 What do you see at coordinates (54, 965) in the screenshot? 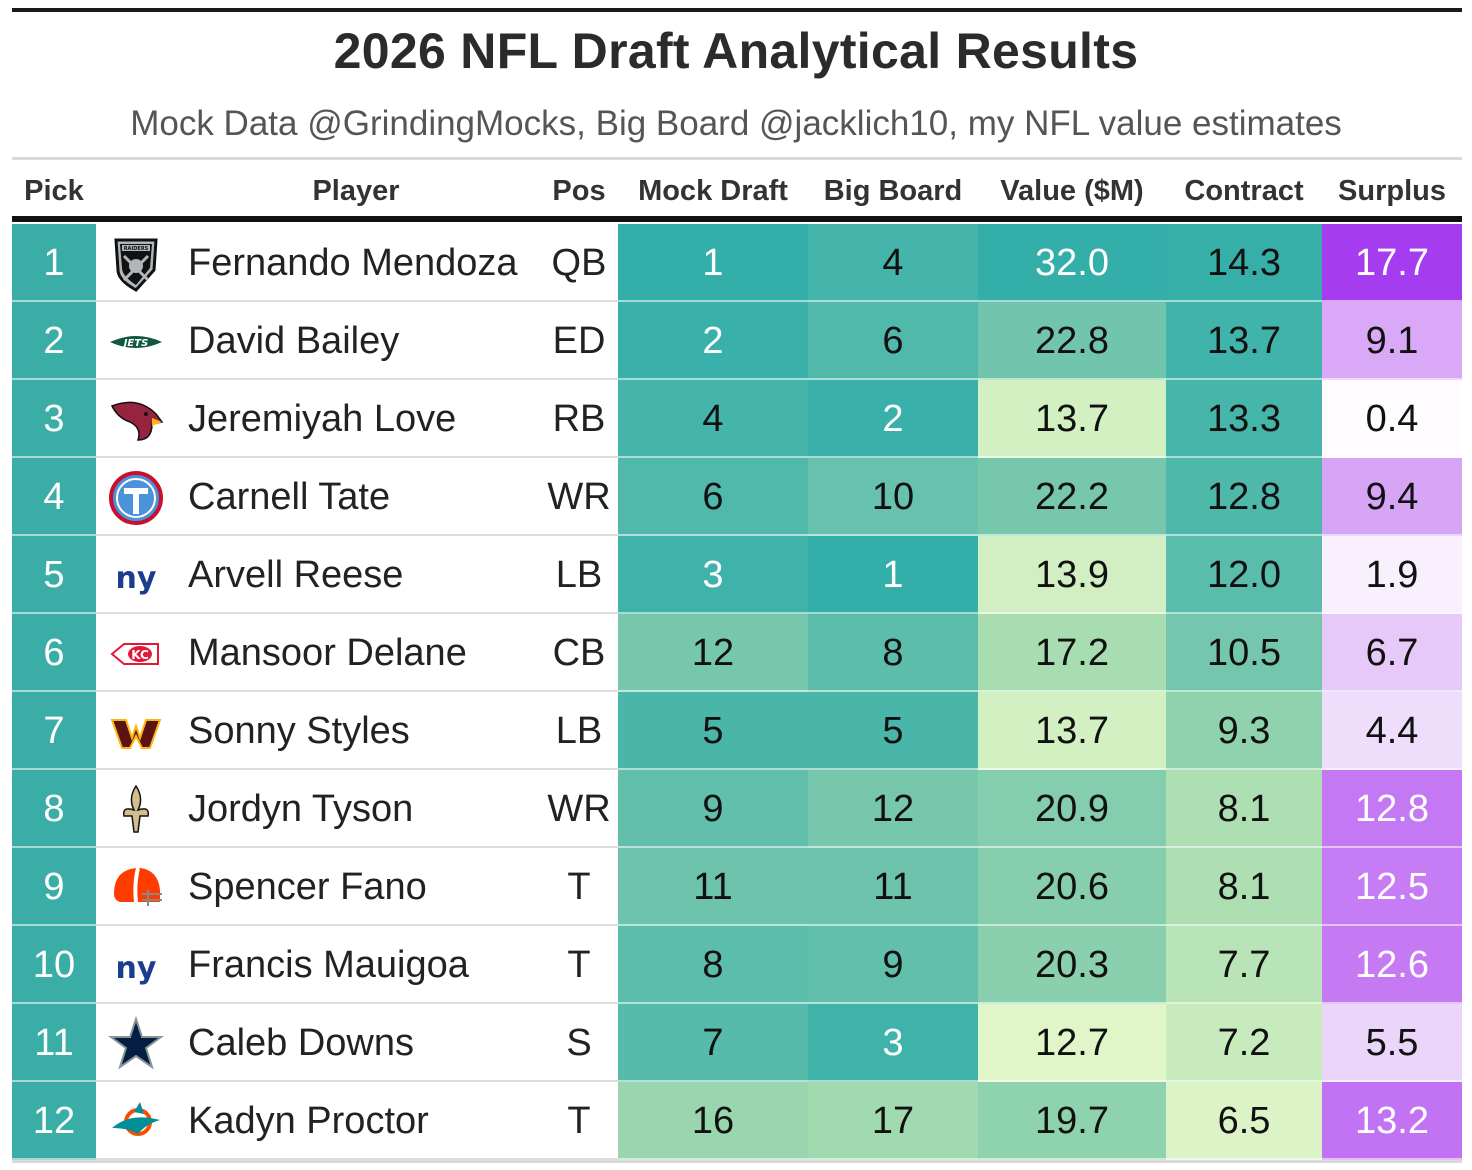
I see `pick-cell: 10` at bounding box center [54, 965].